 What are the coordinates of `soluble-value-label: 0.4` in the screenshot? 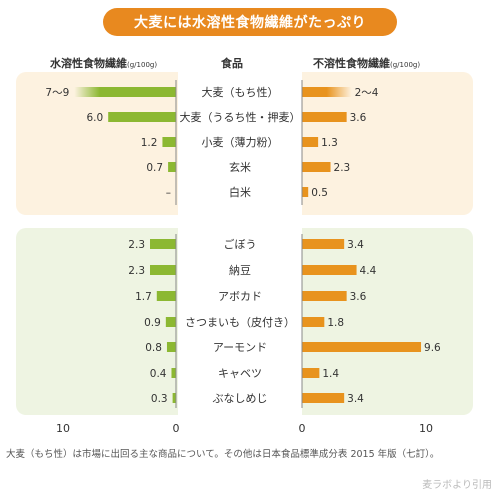 It's located at (158, 374).